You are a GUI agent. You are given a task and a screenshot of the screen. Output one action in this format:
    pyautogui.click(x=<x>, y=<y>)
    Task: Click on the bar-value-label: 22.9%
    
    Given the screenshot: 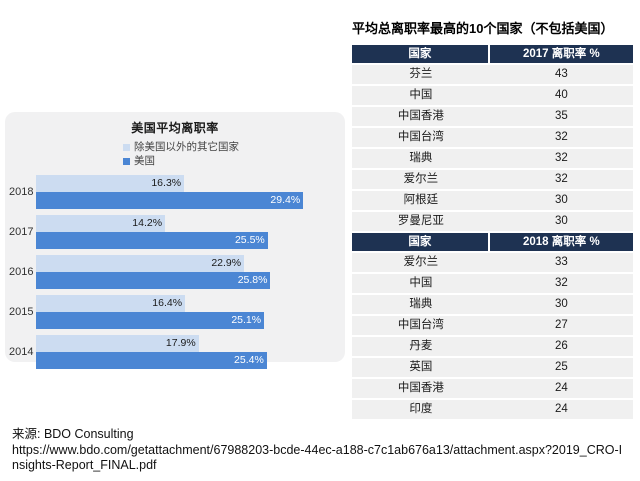 What is the action you would take?
    pyautogui.click(x=226, y=263)
    